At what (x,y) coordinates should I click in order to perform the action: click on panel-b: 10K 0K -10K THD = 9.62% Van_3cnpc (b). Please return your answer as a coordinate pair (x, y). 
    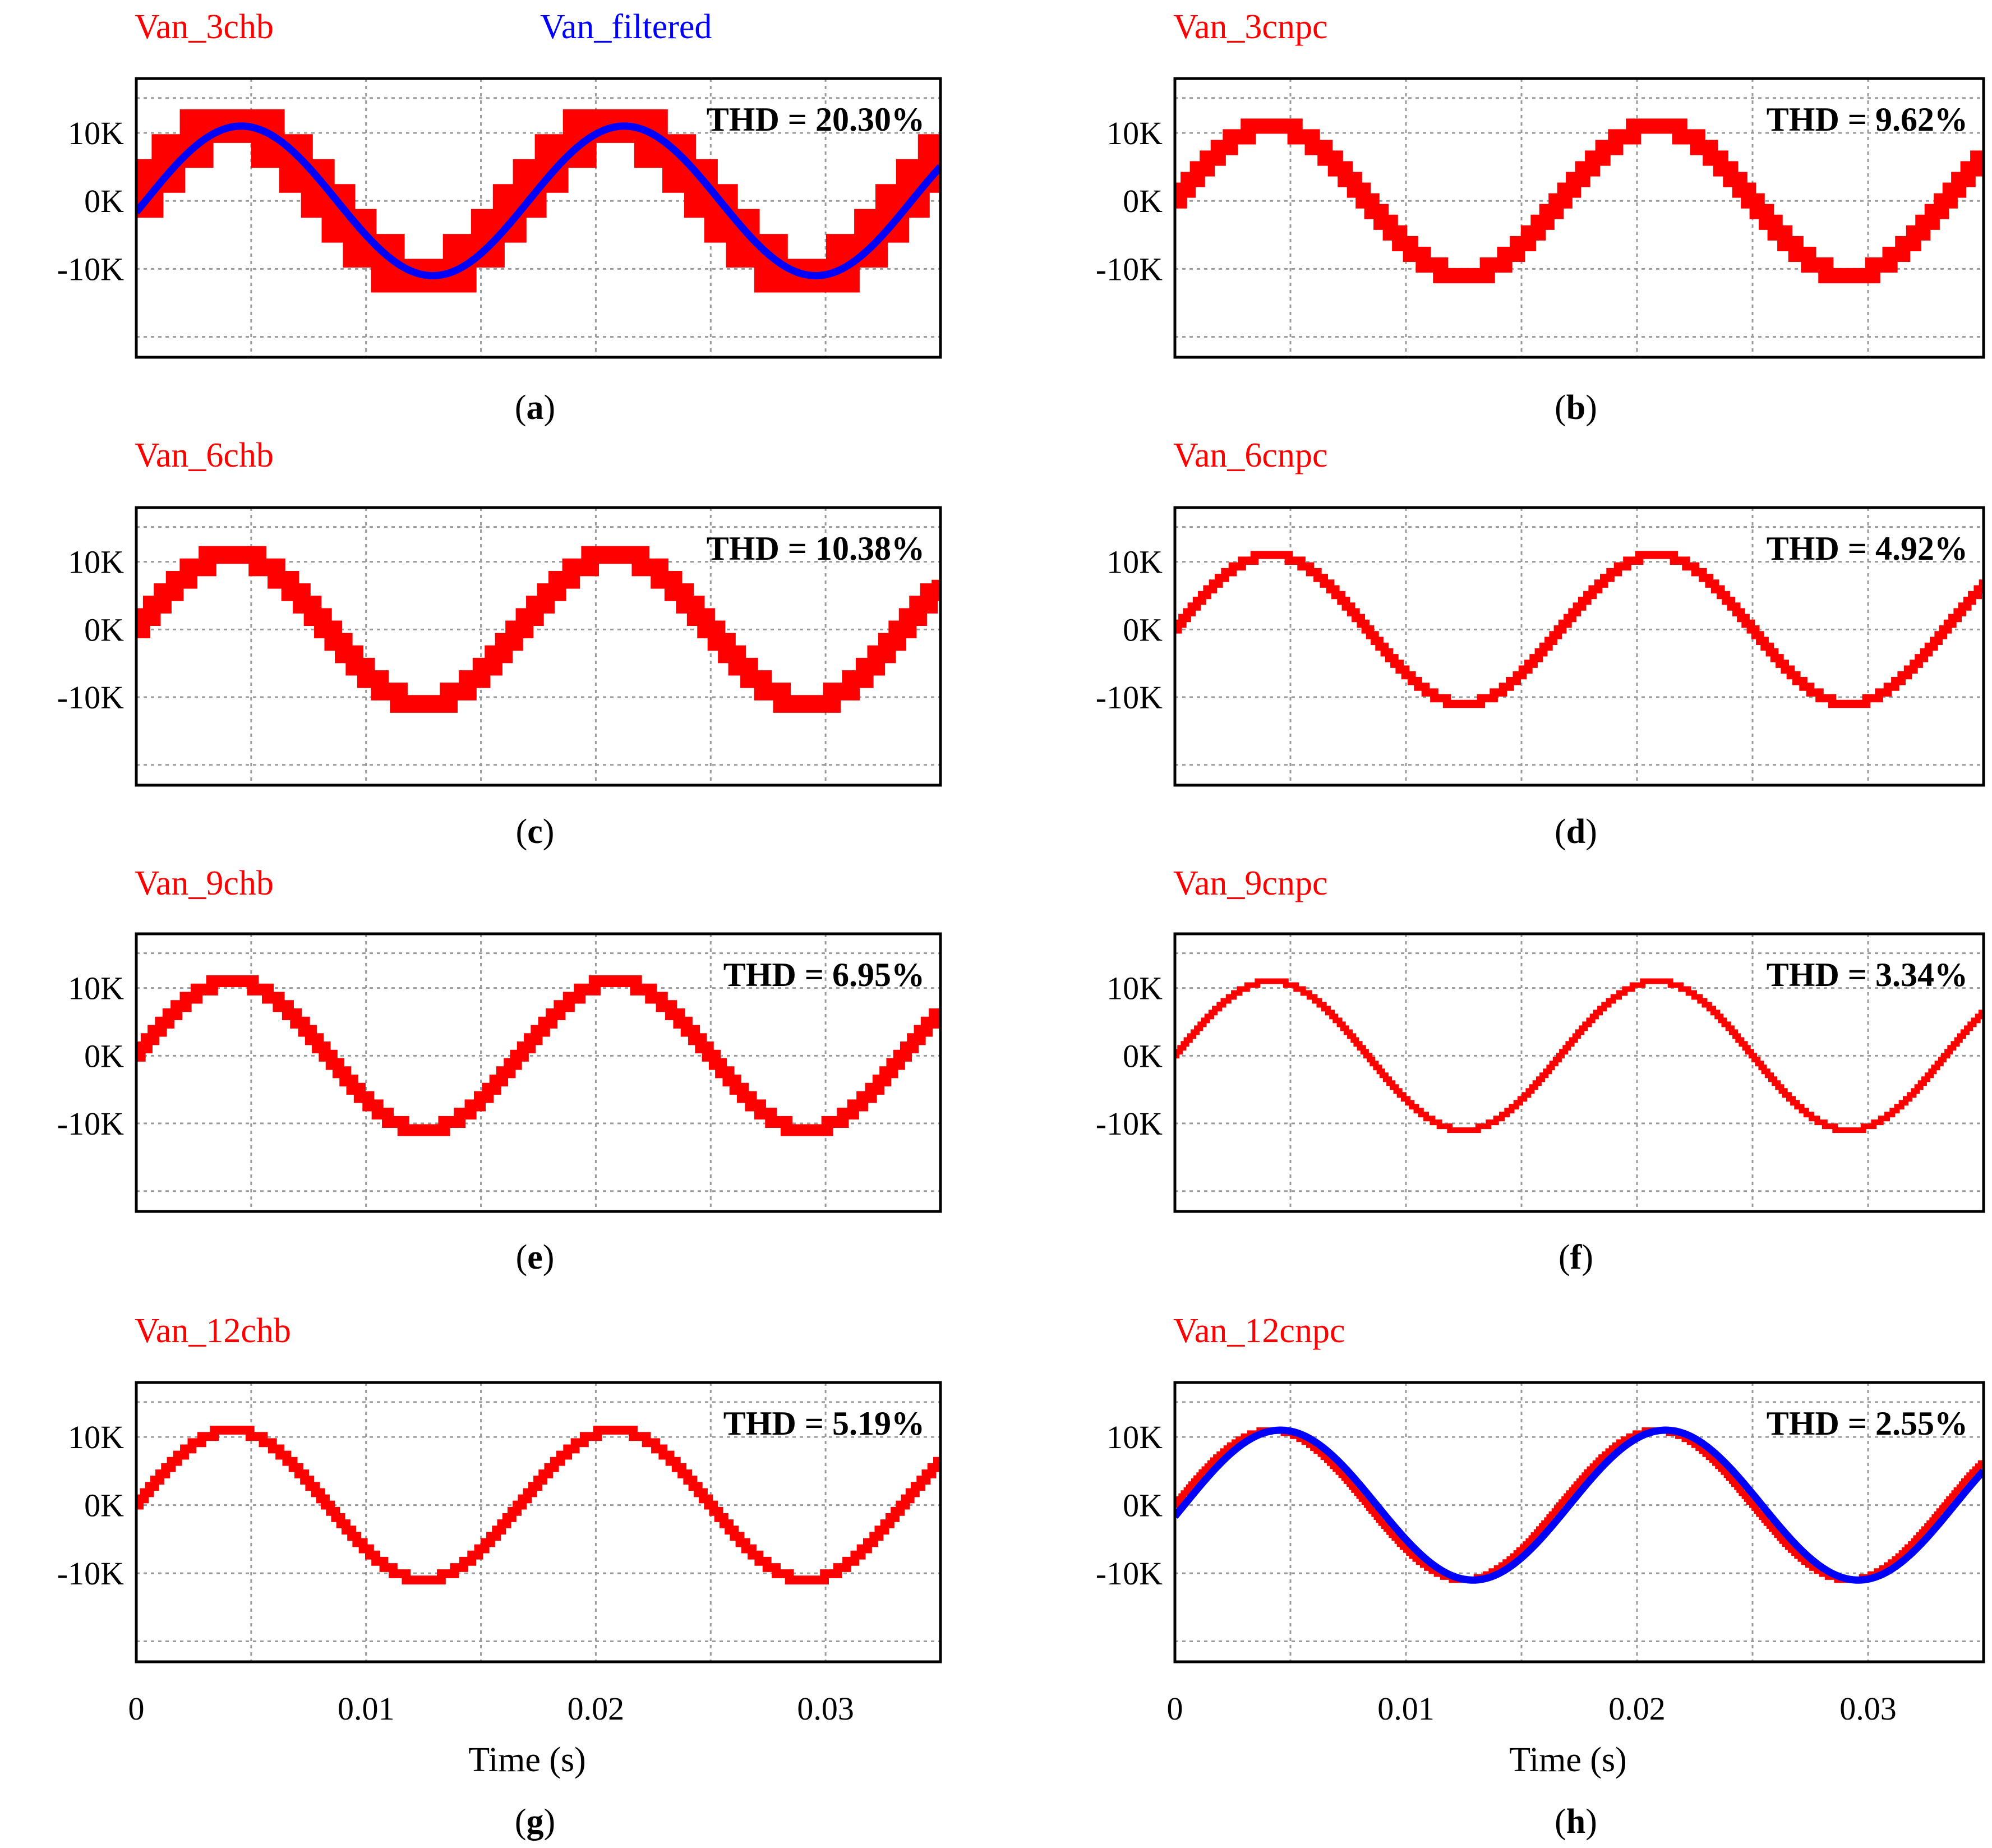
    Looking at the image, I should click on (1540, 217).